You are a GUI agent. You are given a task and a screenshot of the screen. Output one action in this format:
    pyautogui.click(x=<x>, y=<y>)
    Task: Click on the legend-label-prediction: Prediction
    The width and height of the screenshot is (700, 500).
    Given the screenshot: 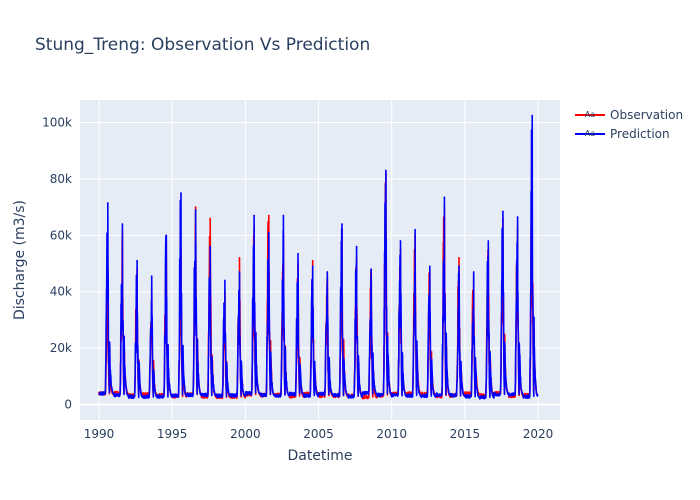 What is the action you would take?
    pyautogui.click(x=640, y=134)
    